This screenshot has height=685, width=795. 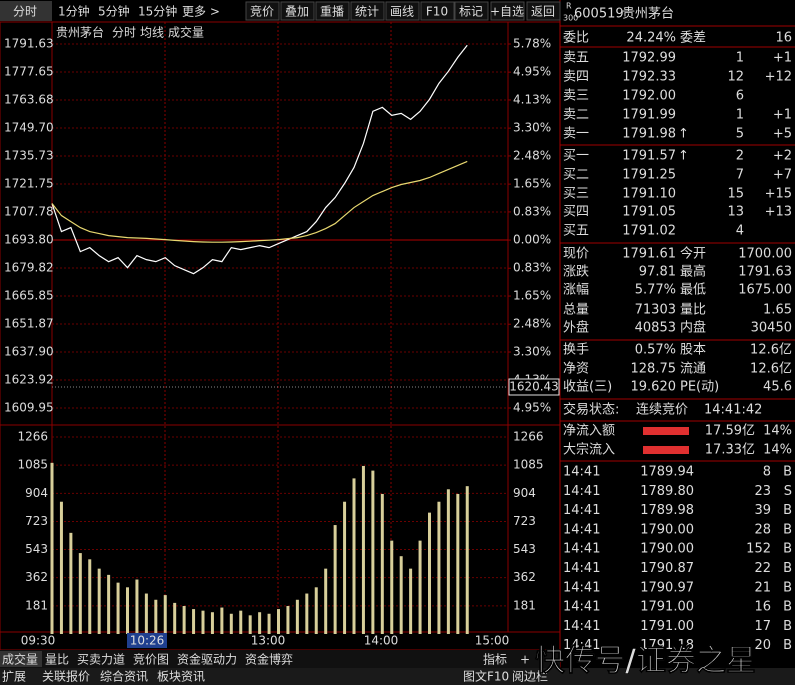 I want to click on trade-price: 1790.87, so click(x=667, y=568).